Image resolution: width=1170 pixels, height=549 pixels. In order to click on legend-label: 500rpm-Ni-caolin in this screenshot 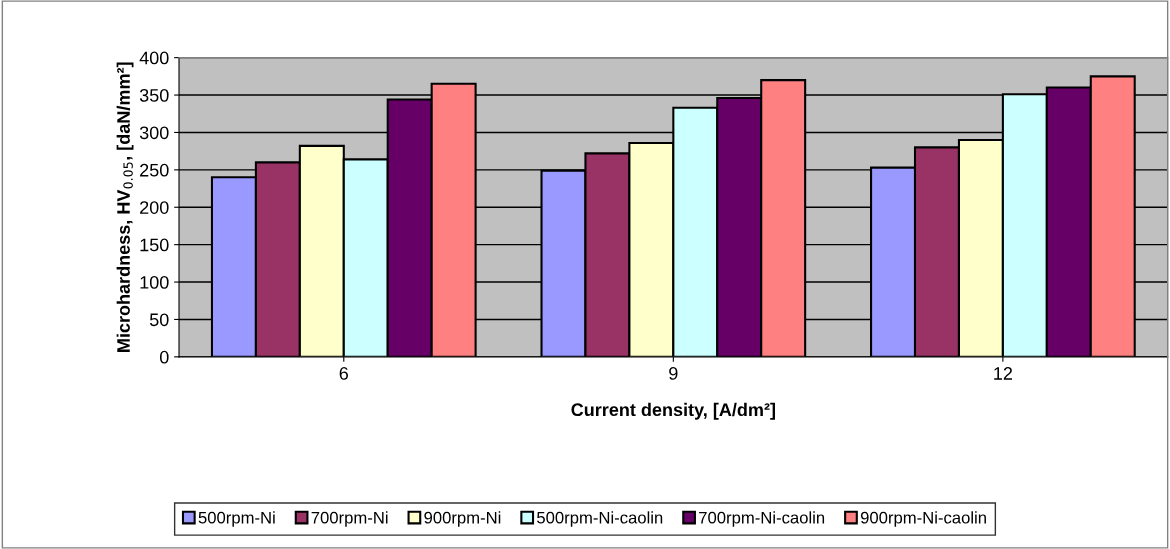, I will do `click(600, 519)`.